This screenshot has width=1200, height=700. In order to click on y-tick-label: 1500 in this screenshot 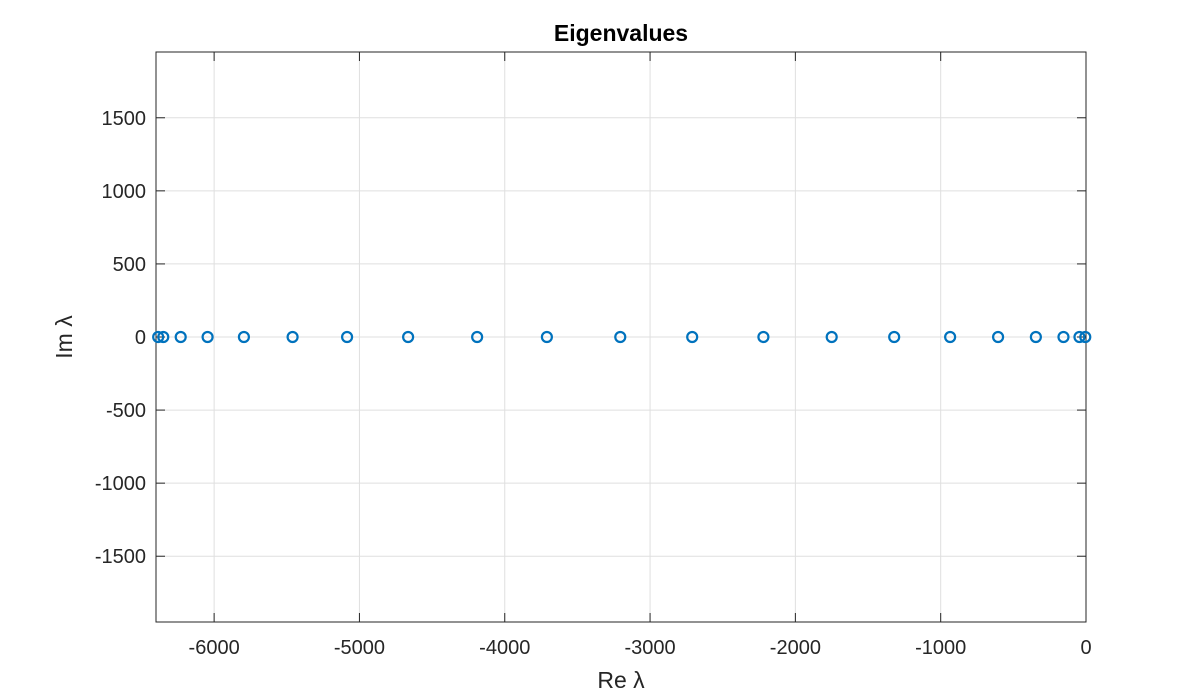, I will do `click(124, 119)`.